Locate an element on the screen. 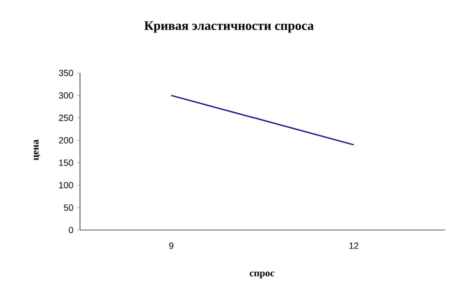  y-tick-label: 350 is located at coordinates (66, 73).